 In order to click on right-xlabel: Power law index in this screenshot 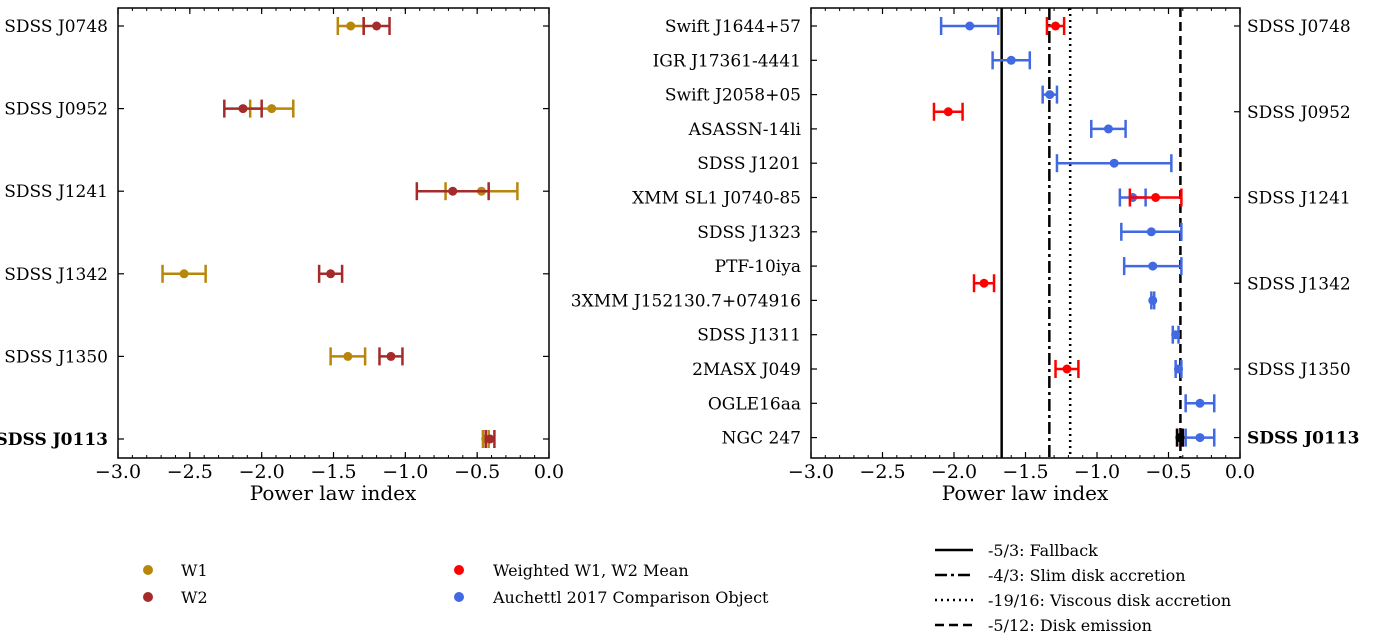, I will do `click(1025, 493)`.